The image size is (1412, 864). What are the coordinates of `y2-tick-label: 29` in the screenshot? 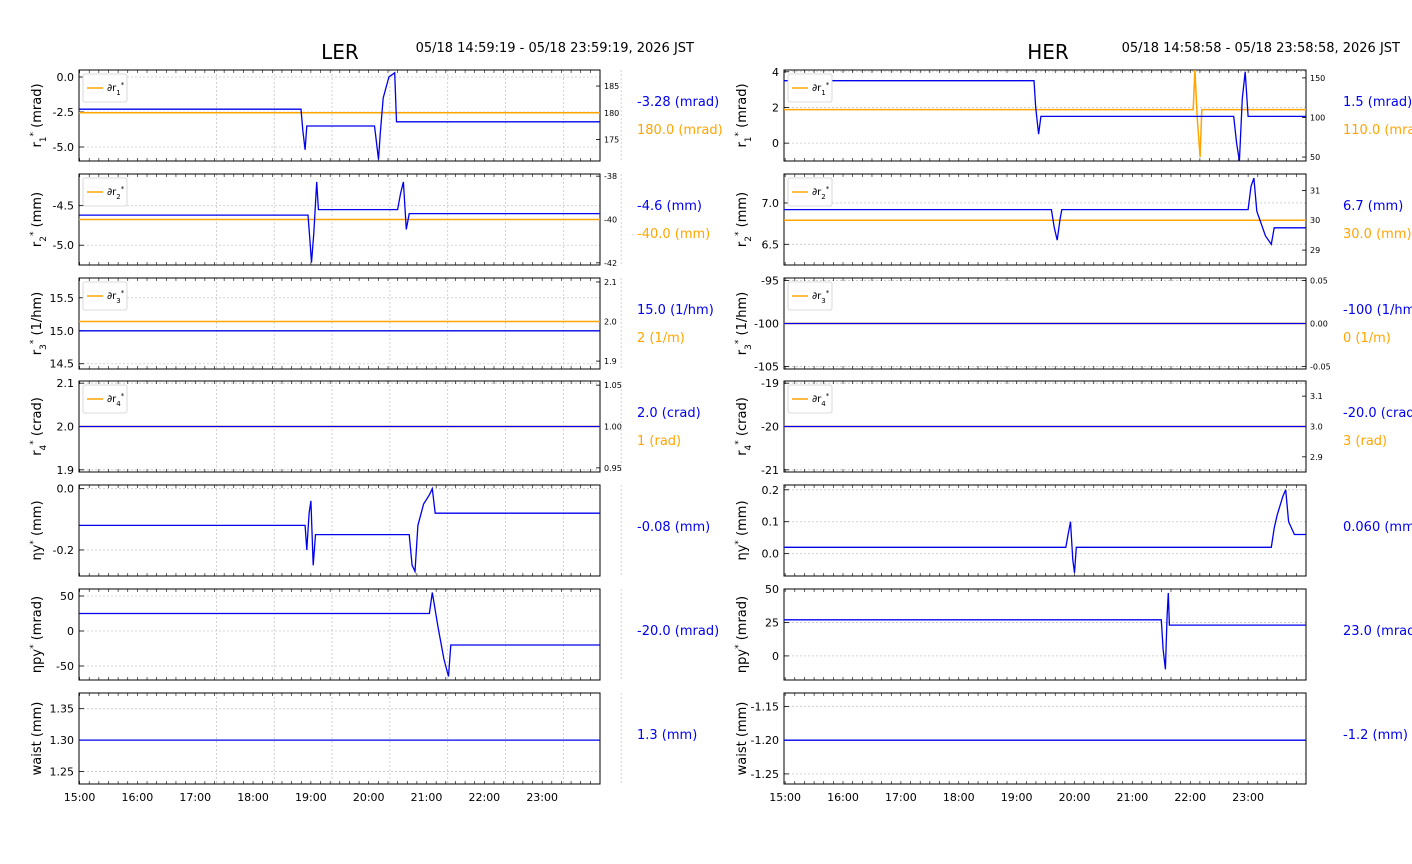 It's located at (1315, 250).